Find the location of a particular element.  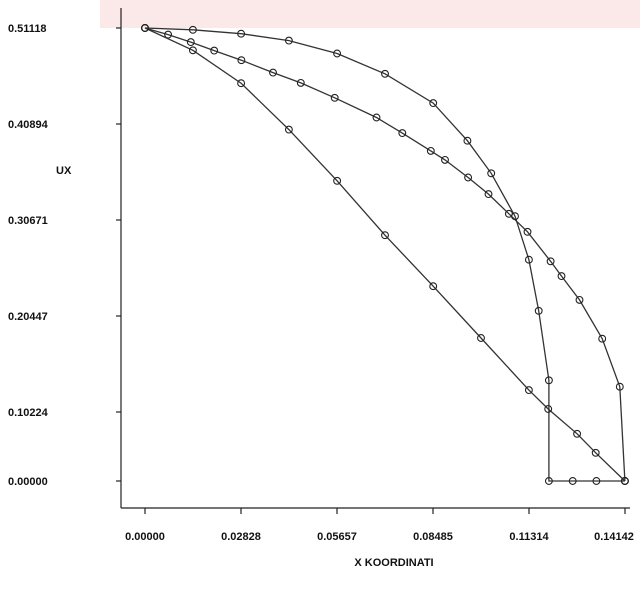

y-tick-label: 0.00000 is located at coordinates (28, 482).